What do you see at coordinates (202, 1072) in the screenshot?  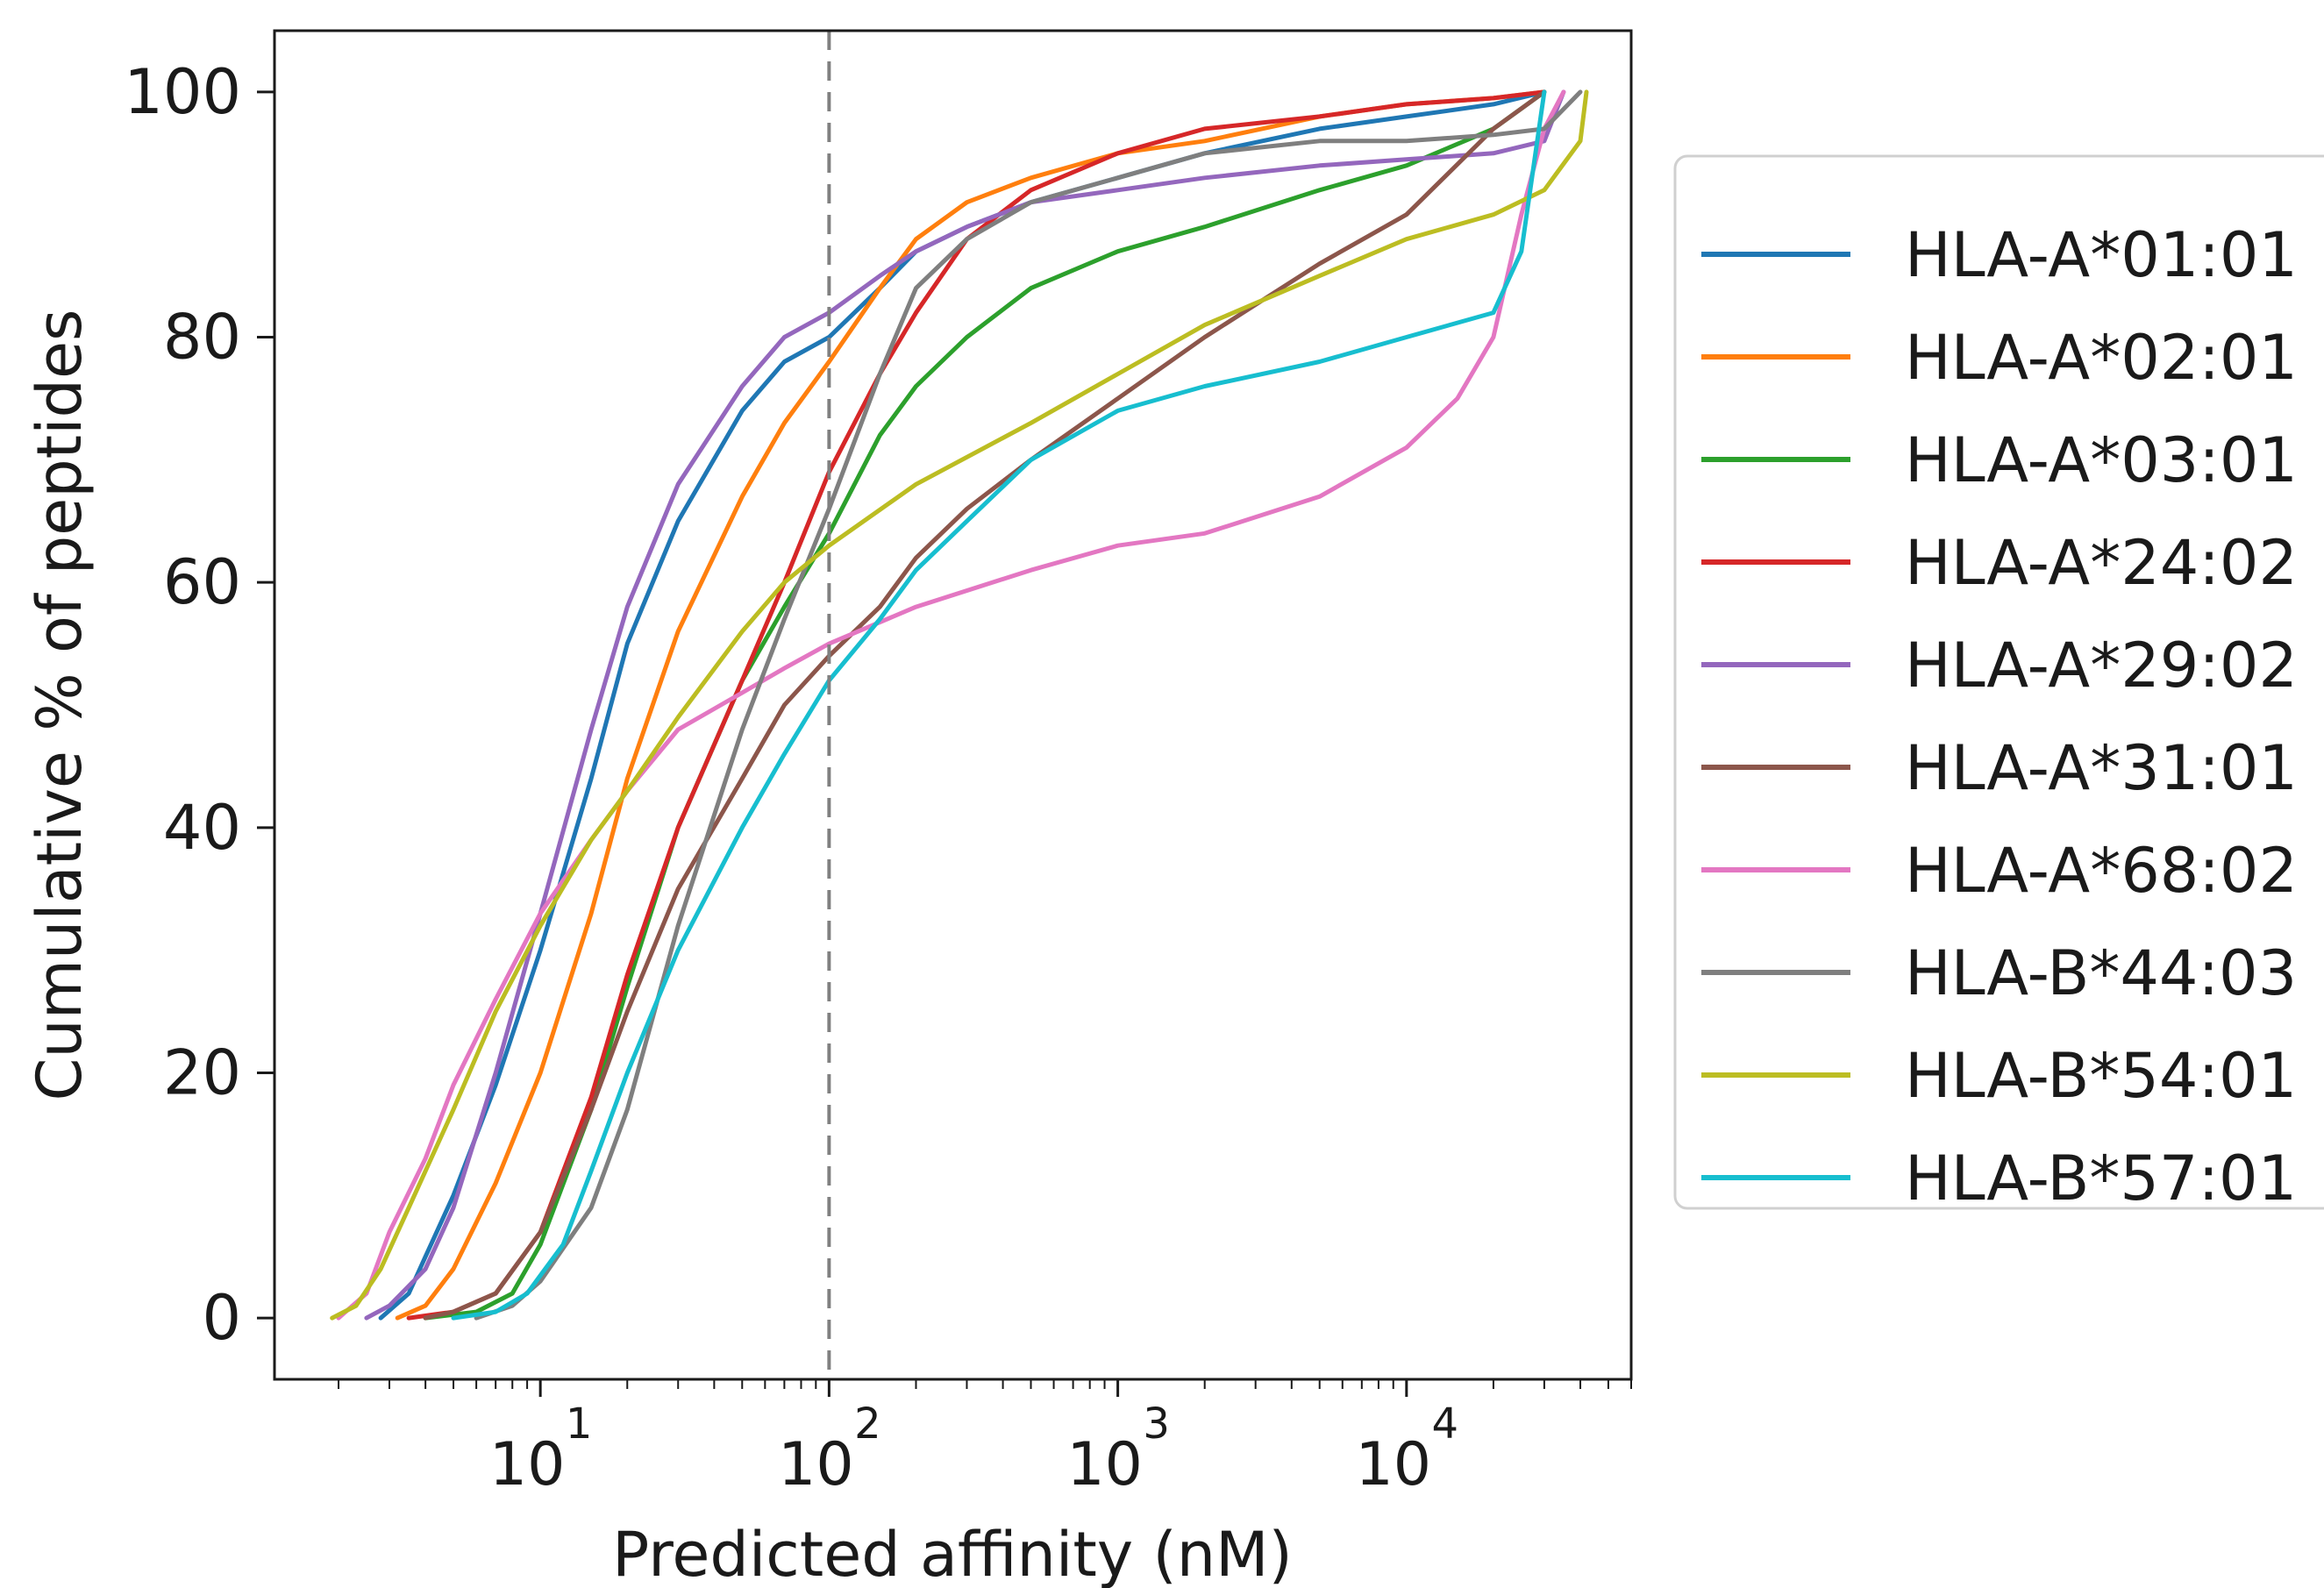 I see `y-tick-label: 20` at bounding box center [202, 1072].